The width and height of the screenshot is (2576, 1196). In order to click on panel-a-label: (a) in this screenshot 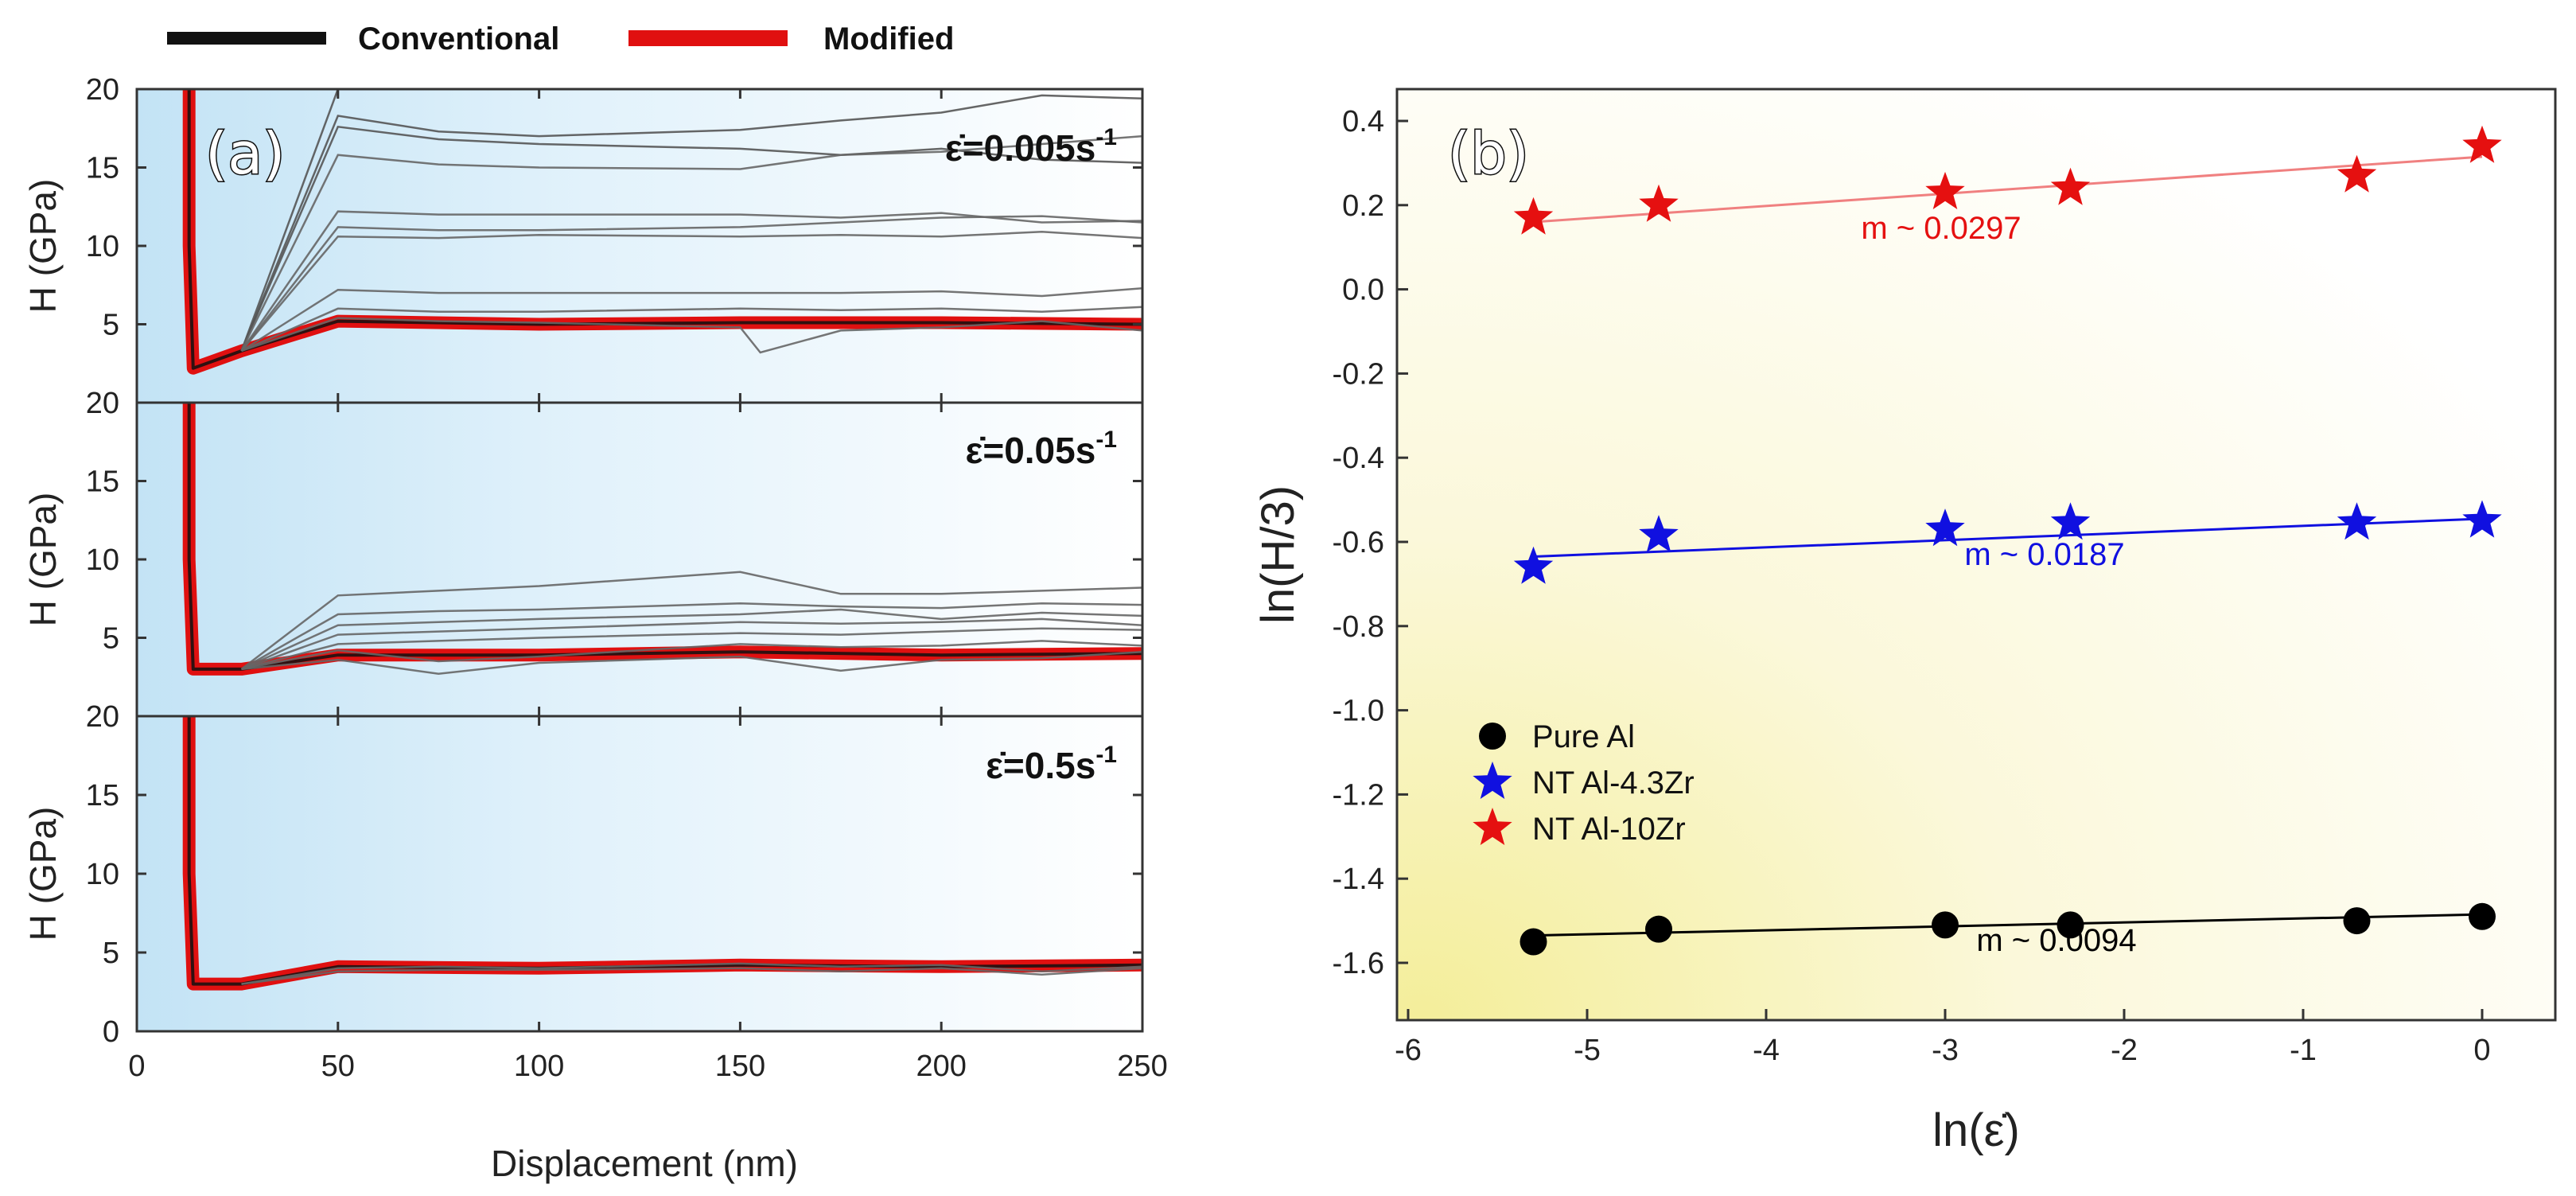, I will do `click(245, 153)`.